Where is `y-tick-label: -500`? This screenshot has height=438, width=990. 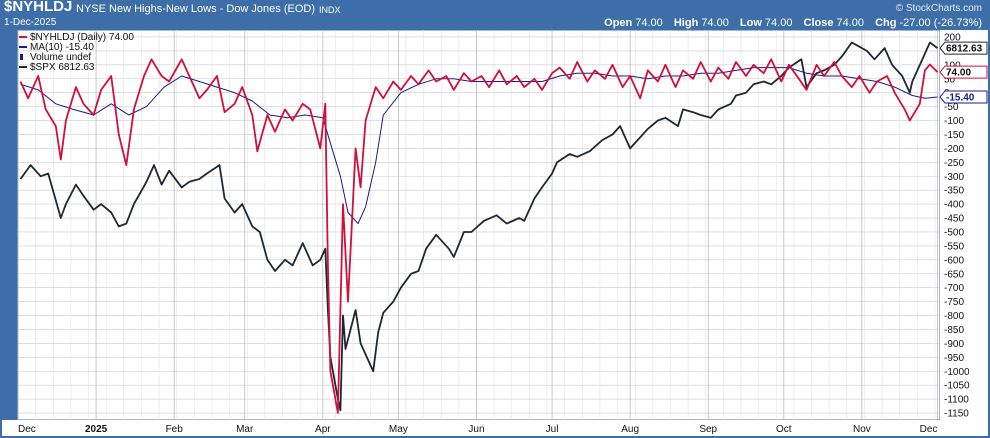
y-tick-label: -500 is located at coordinates (954, 232).